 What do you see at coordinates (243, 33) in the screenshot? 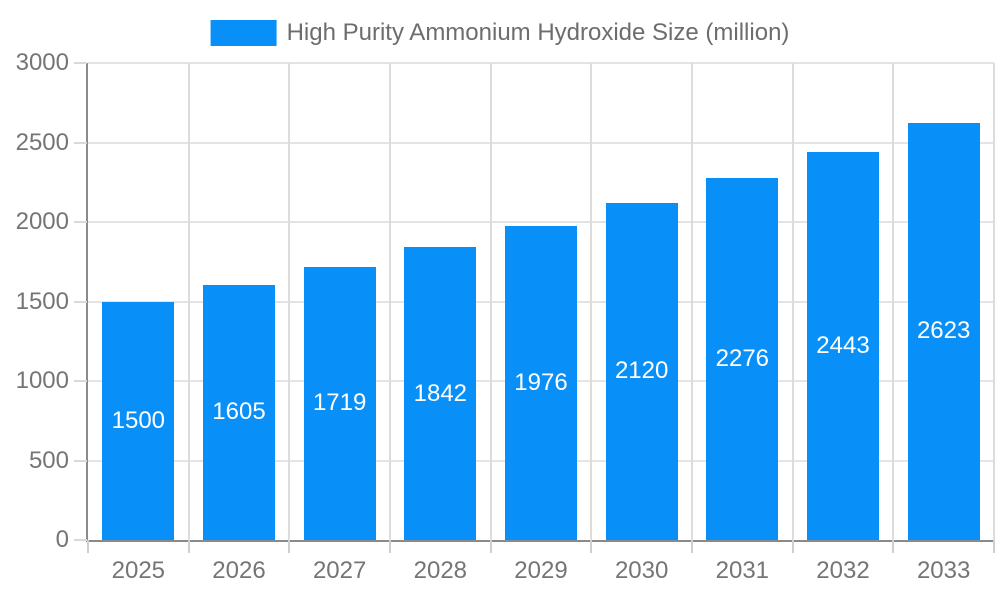
I see `legend-swatch` at bounding box center [243, 33].